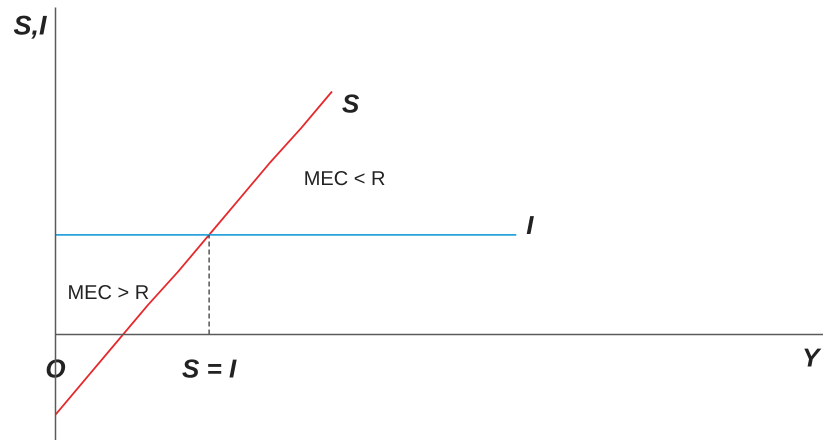 This screenshot has width=823, height=440. Describe the element at coordinates (345, 179) in the screenshot. I see `annotation: MEC < R` at that location.